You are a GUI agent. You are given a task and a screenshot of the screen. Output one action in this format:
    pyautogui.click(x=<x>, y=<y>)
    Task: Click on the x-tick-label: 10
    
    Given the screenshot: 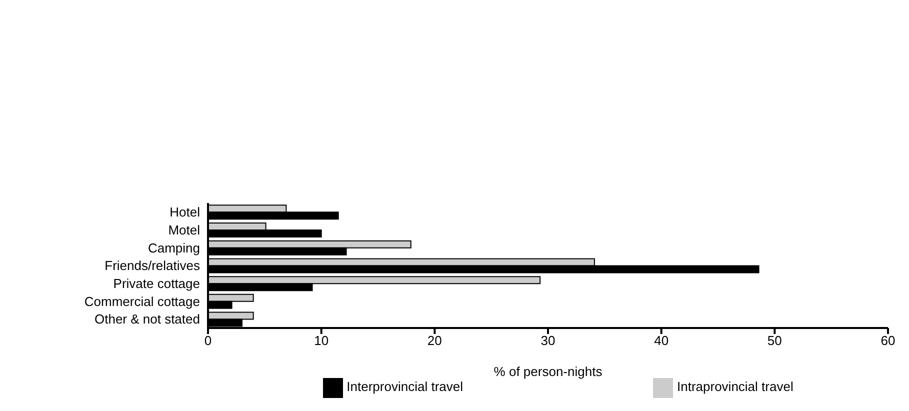 What is the action you would take?
    pyautogui.click(x=321, y=340)
    